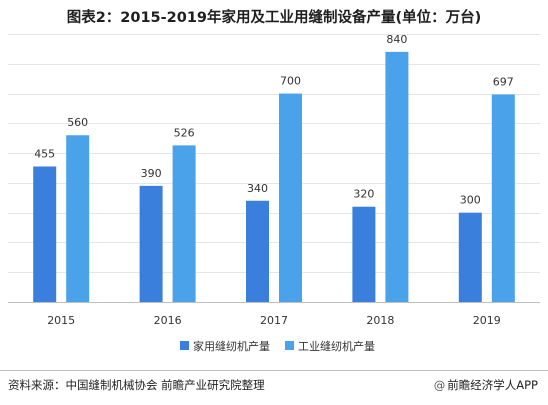 The width and height of the screenshot is (548, 405). I want to click on brand-label: 前瞻经济学人APP, so click(492, 385).